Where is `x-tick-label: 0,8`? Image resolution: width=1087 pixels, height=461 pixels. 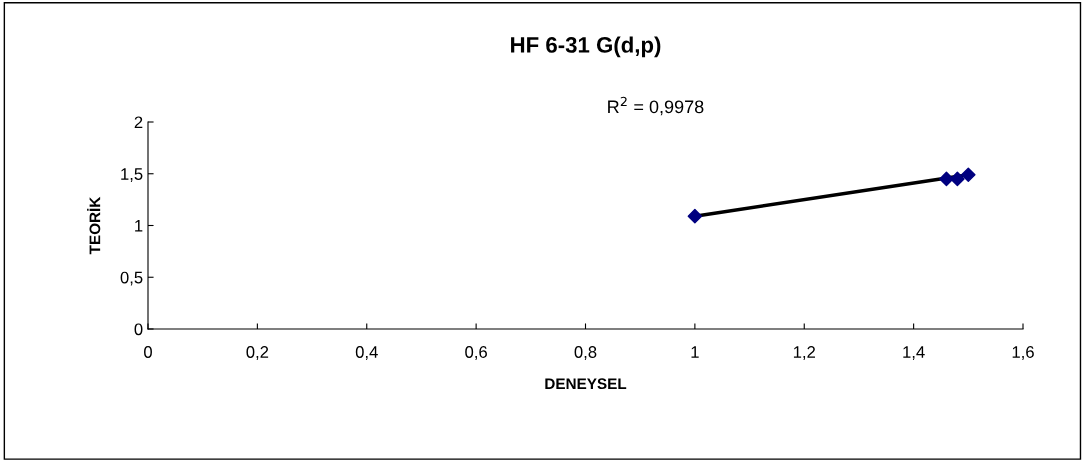
x-tick-label: 0,8 is located at coordinates (585, 353).